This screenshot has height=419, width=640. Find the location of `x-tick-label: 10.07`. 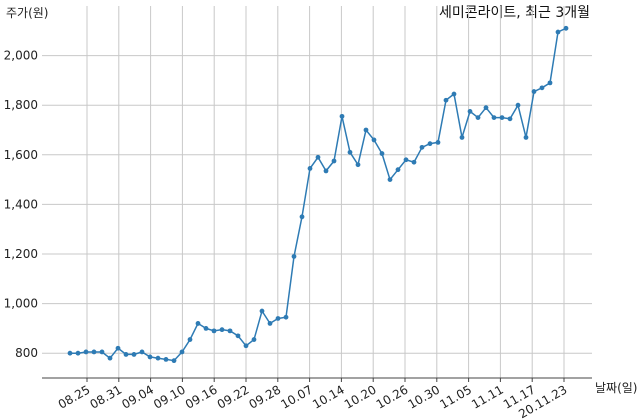

x-tick-label: 10.07 is located at coordinates (296, 396).